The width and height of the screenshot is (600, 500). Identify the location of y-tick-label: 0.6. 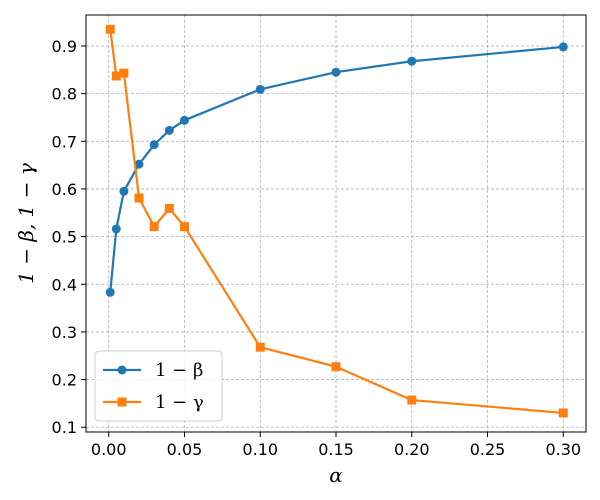
(64, 189).